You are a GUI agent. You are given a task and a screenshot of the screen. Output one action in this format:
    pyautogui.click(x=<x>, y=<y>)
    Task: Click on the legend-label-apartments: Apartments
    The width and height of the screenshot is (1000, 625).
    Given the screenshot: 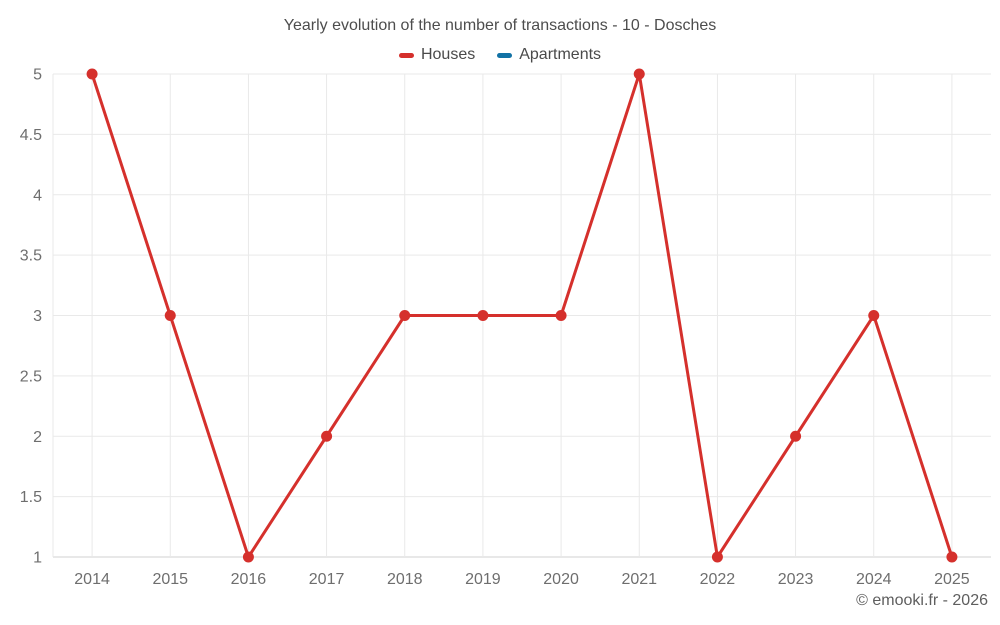 What is the action you would take?
    pyautogui.click(x=560, y=54)
    